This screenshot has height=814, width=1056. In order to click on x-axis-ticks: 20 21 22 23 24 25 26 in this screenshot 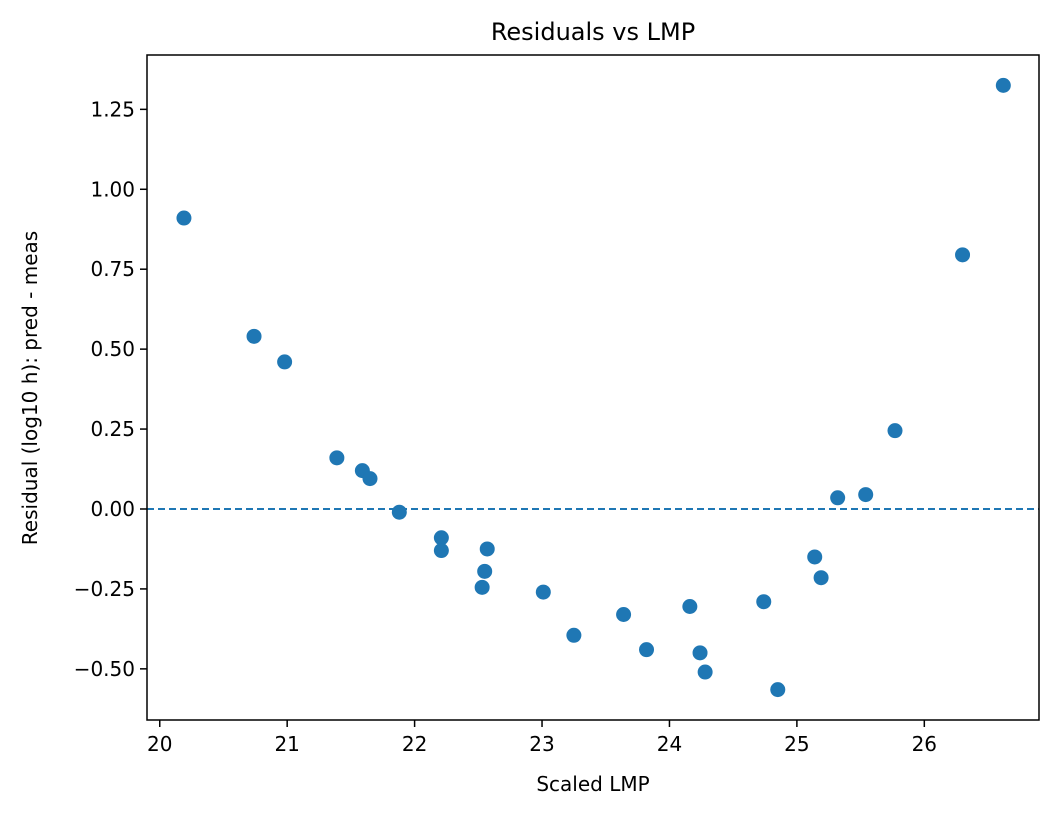, I will do `click(542, 738)`.